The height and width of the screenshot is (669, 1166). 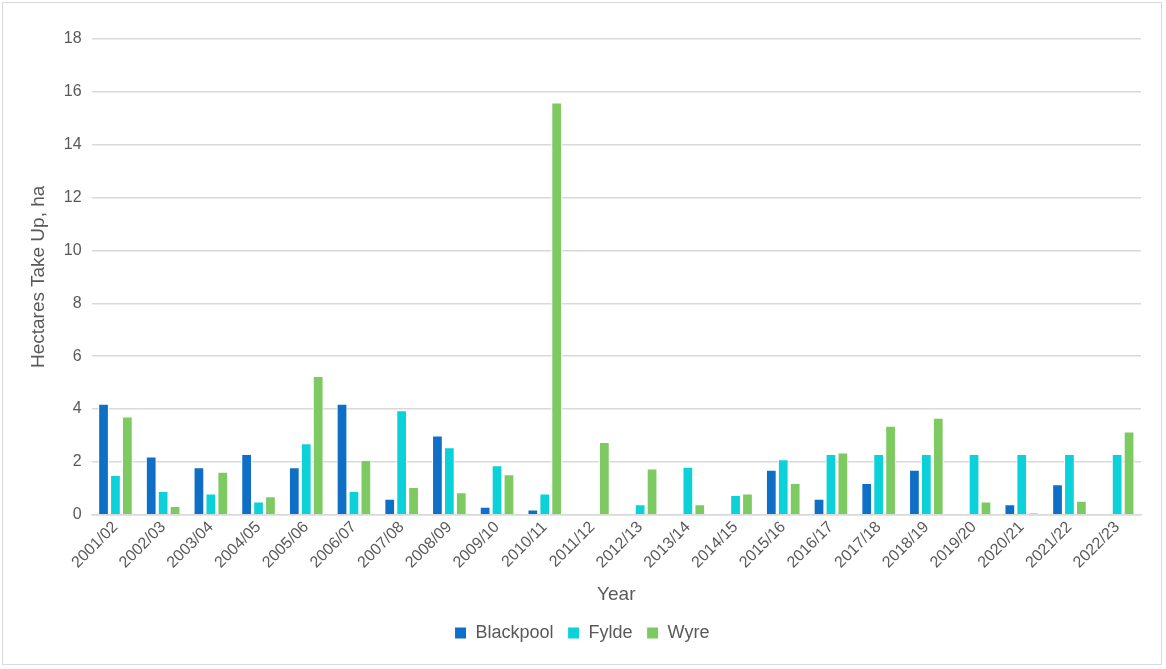 I want to click on y-tick-label: 2, so click(x=77, y=461).